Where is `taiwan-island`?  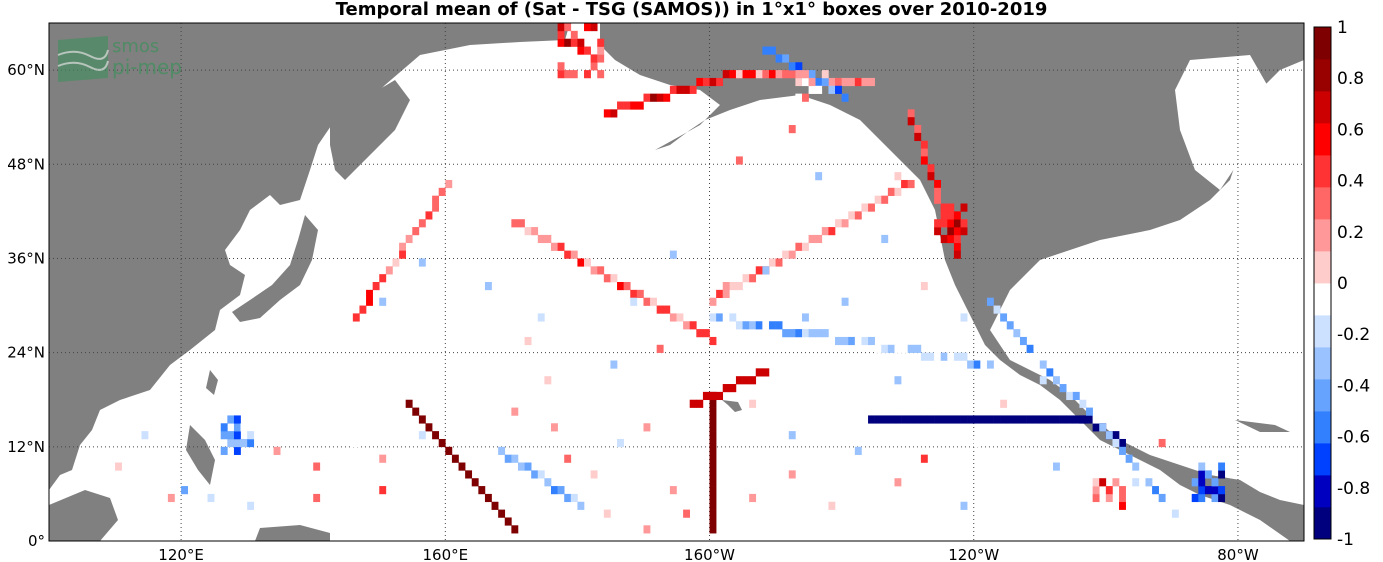 taiwan-island is located at coordinates (212, 382).